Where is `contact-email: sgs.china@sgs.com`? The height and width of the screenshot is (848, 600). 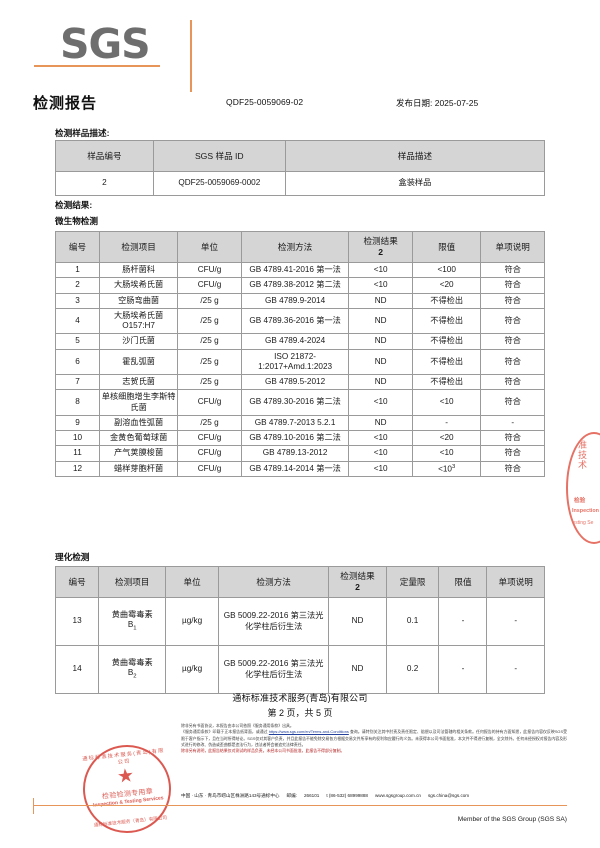
contact-email: sgs.china@sgs.com is located at coordinates (448, 795).